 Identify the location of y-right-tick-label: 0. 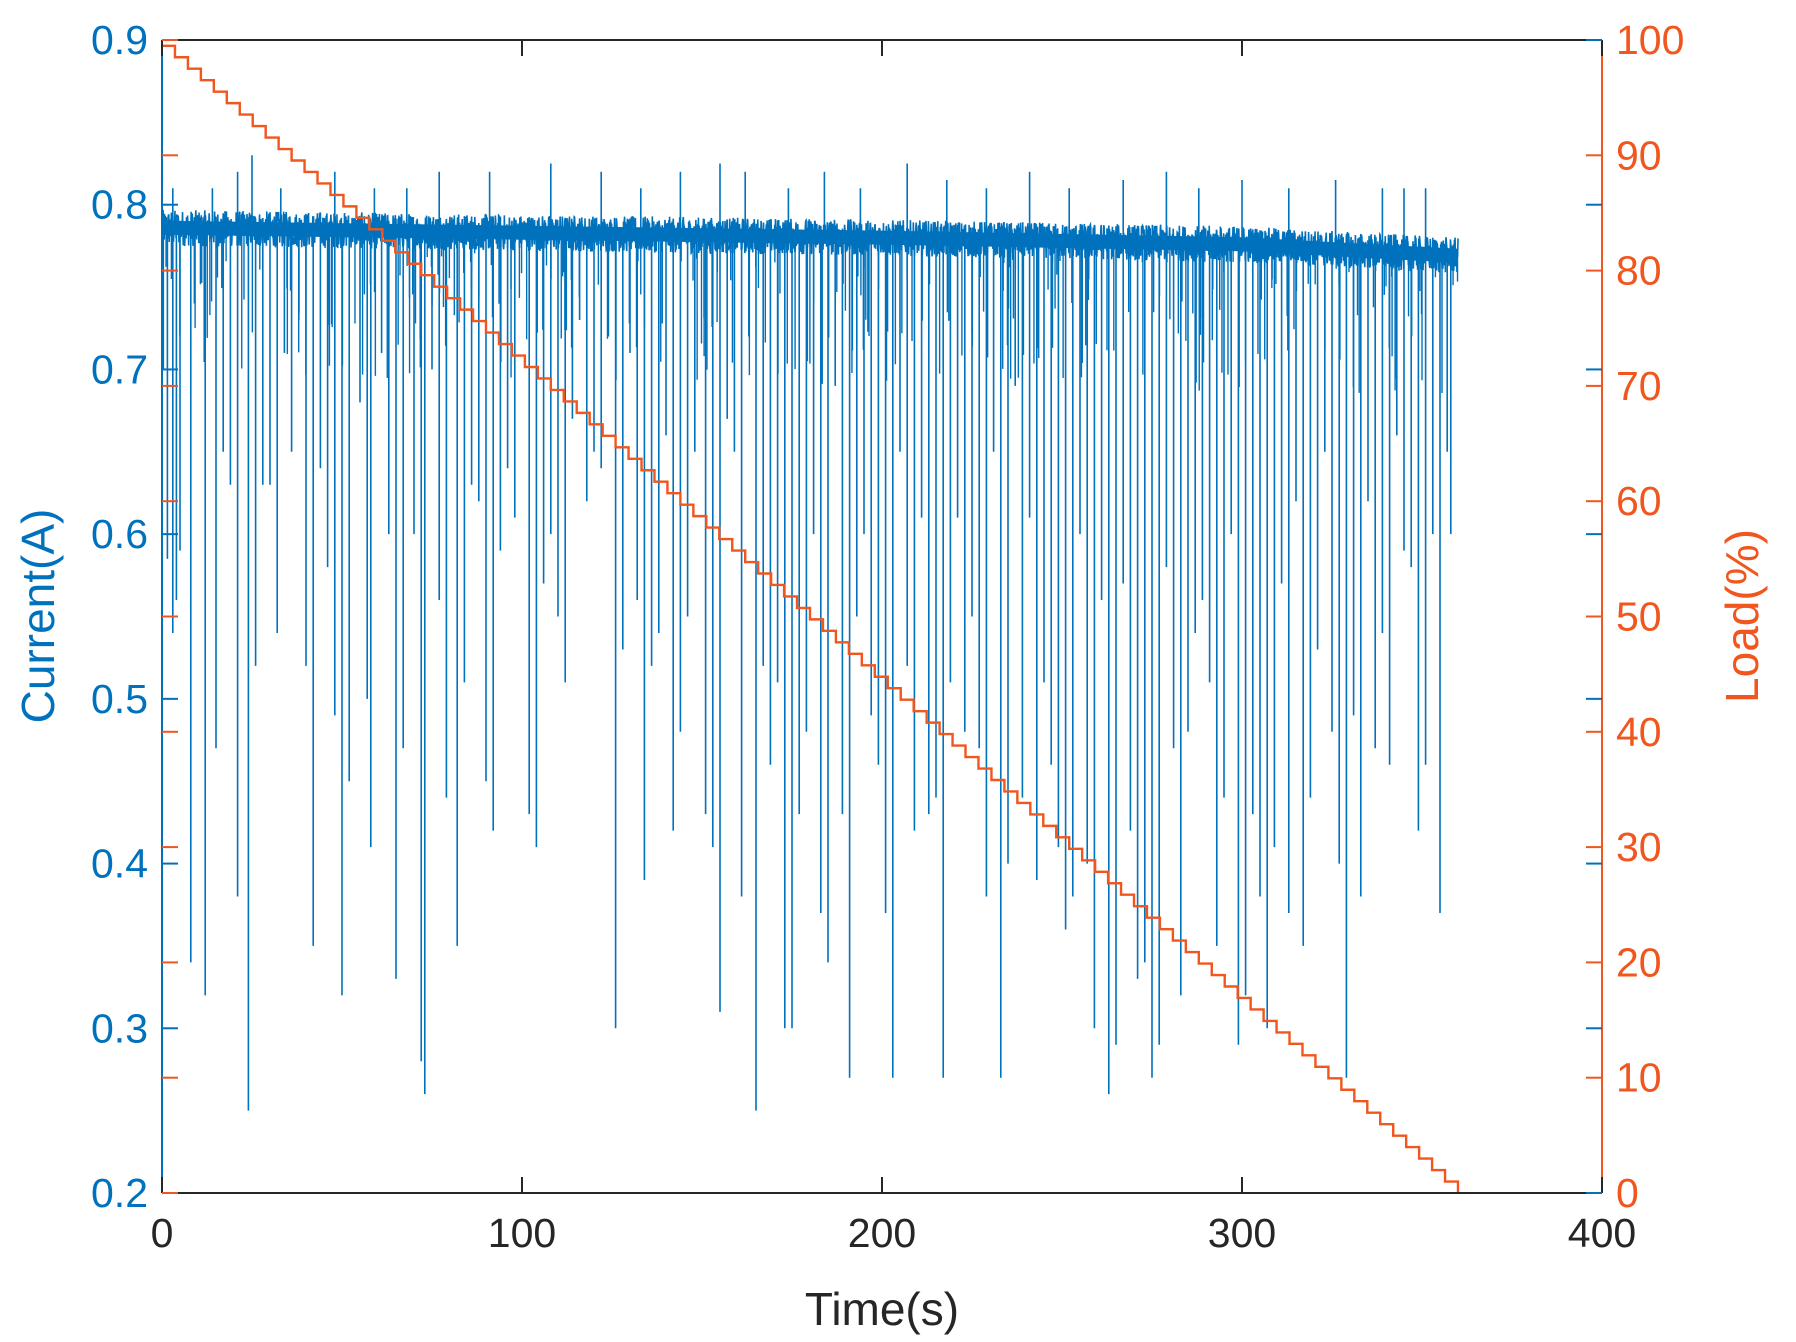
(1627, 1193).